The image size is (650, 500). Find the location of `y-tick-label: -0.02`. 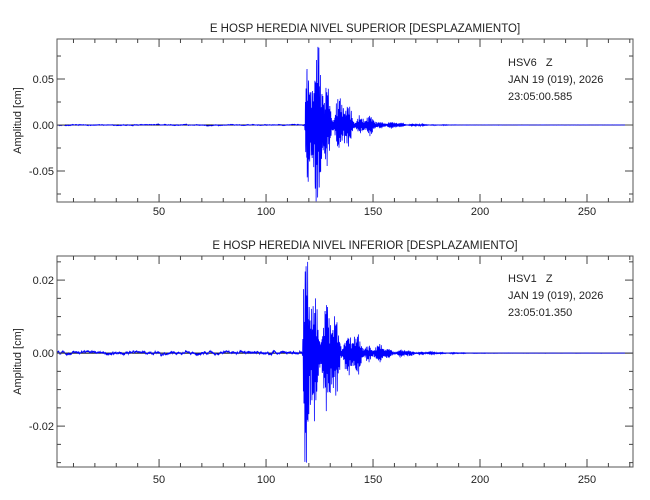

y-tick-label: -0.02 is located at coordinates (41, 427).